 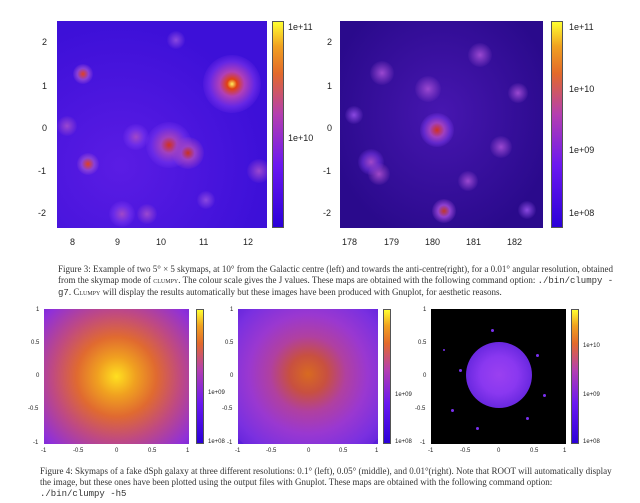 I want to click on right-cbtick: 1e+09, so click(x=582, y=150).